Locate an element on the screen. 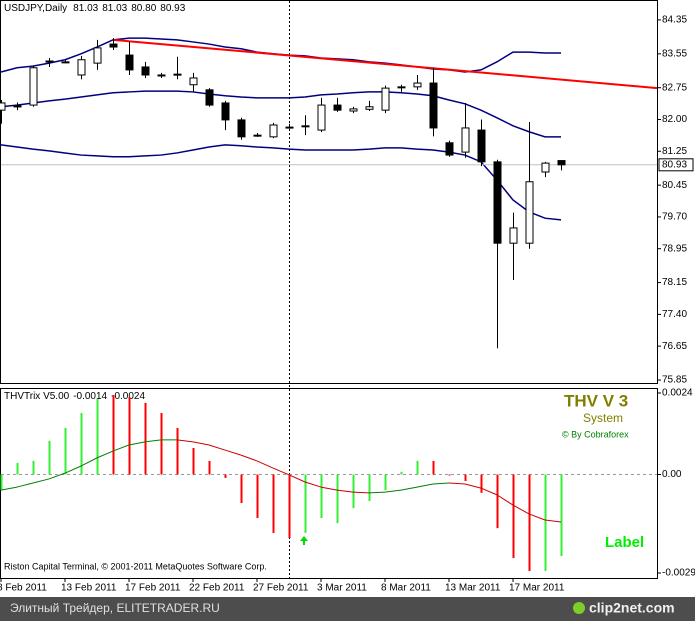 The image size is (695, 621). y-tick-label: 76.65 is located at coordinates (674, 346).